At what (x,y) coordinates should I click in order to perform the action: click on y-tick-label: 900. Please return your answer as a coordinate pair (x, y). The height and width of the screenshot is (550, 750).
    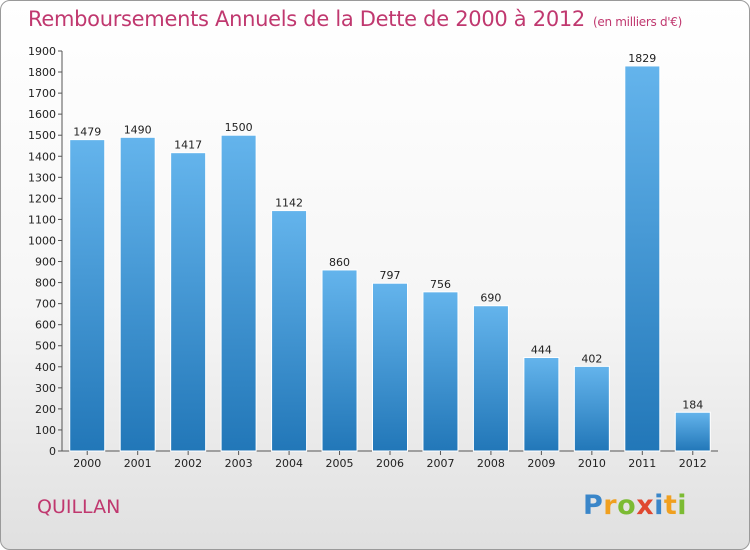
    Looking at the image, I should click on (45, 262).